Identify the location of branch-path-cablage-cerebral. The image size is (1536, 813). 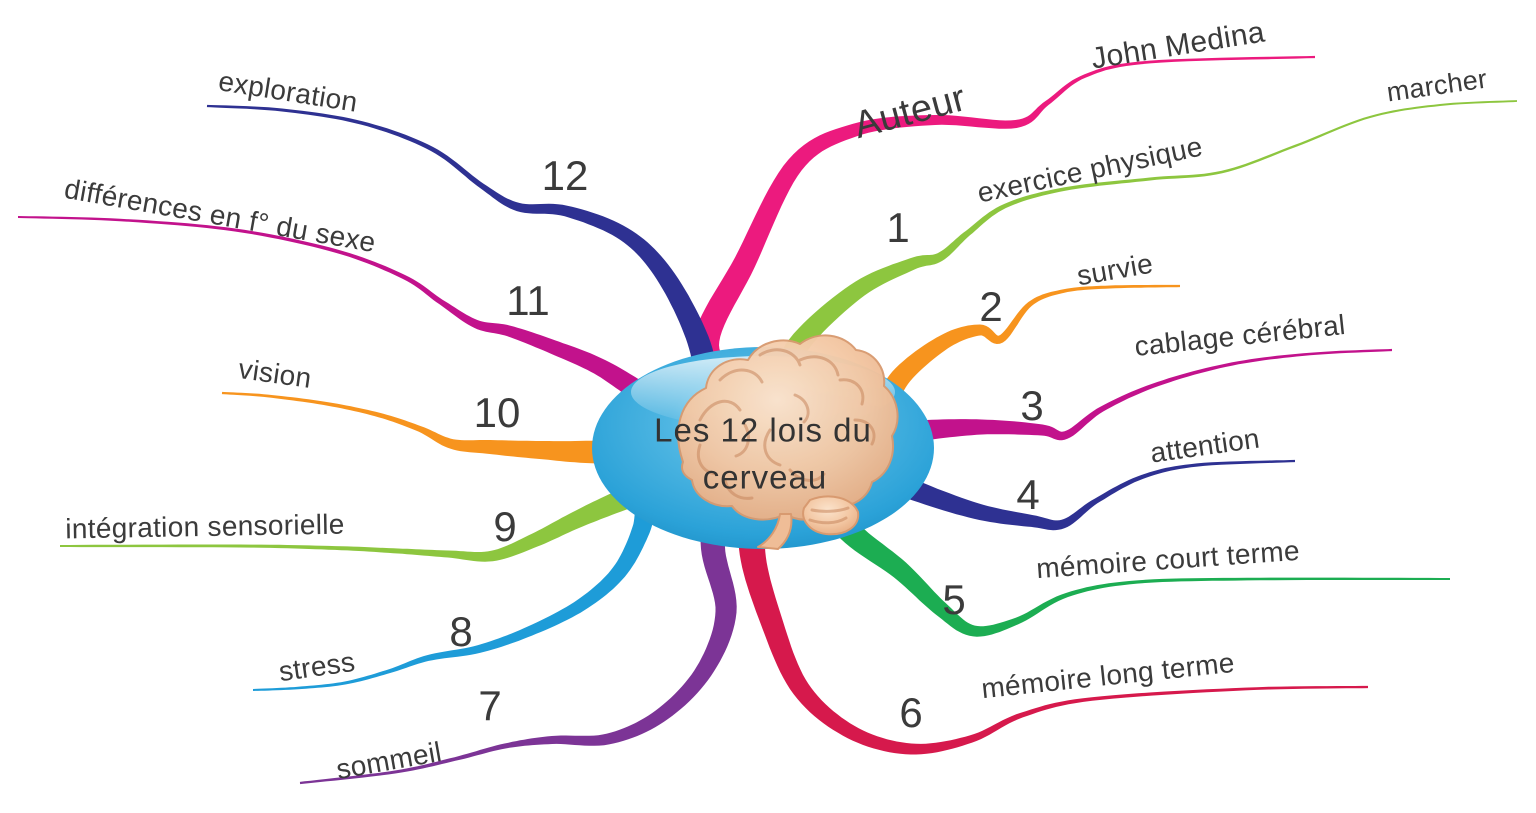
(1129, 400).